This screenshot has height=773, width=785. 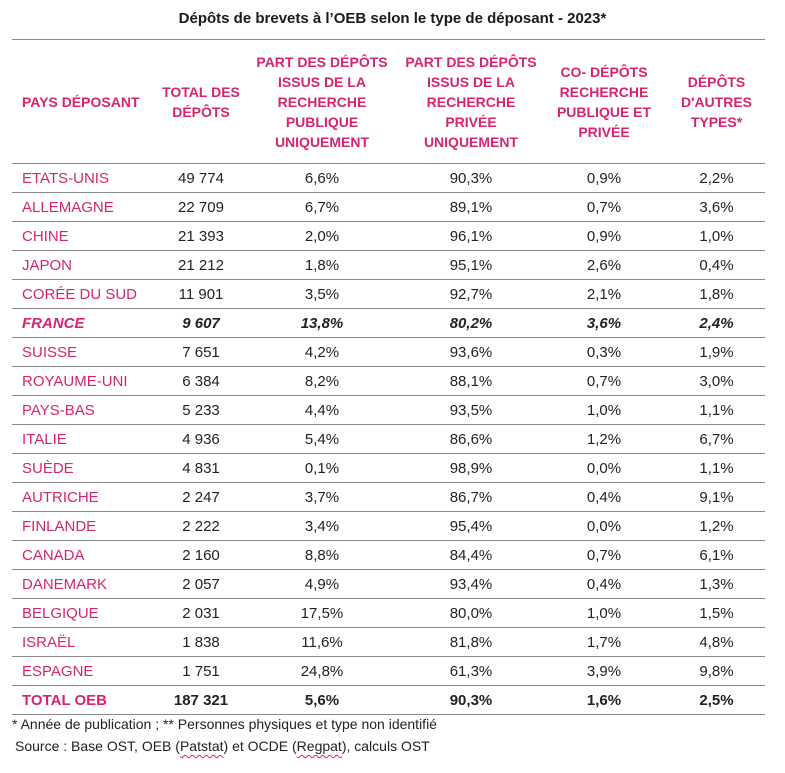 What do you see at coordinates (471, 497) in the screenshot?
I see `cell-private-only: 86,7%` at bounding box center [471, 497].